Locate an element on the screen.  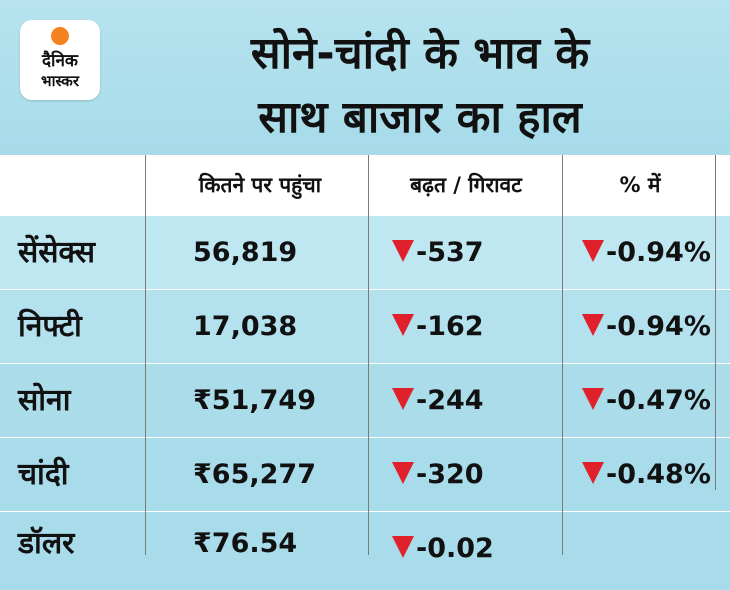
row-change-value: -537 is located at coordinates (450, 252).